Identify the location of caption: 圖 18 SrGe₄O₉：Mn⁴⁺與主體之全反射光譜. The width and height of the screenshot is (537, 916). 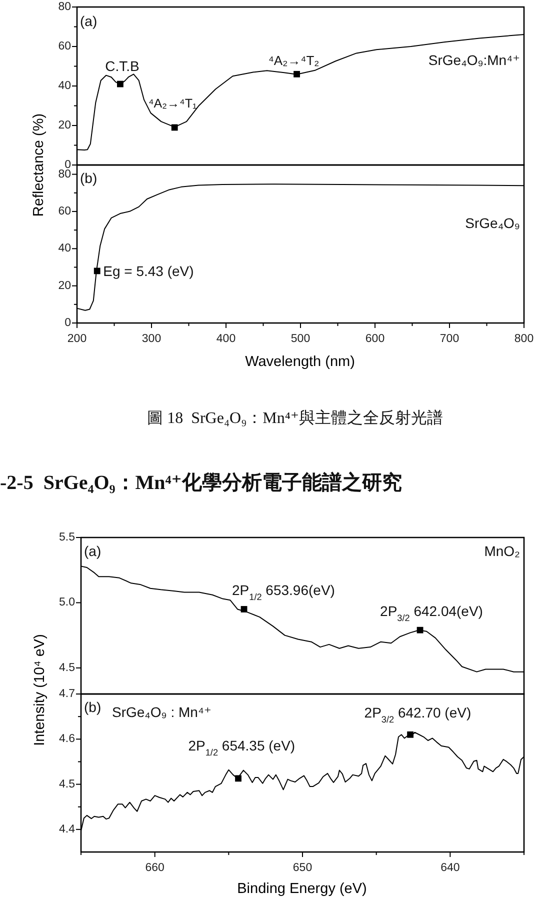
(295, 418).